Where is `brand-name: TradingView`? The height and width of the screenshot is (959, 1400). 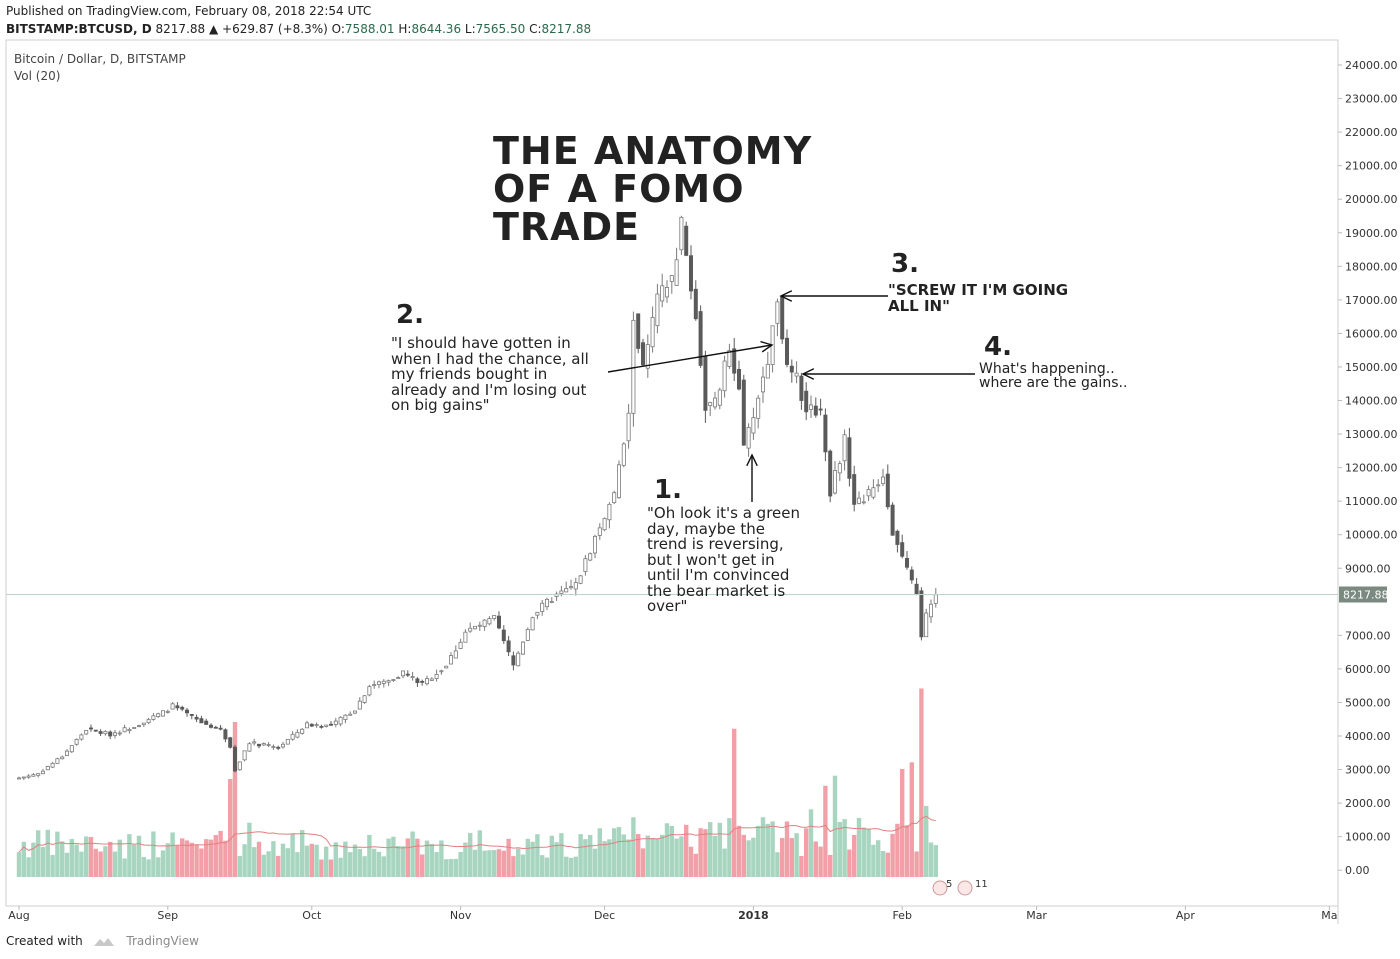
brand-name: TradingView is located at coordinates (162, 941).